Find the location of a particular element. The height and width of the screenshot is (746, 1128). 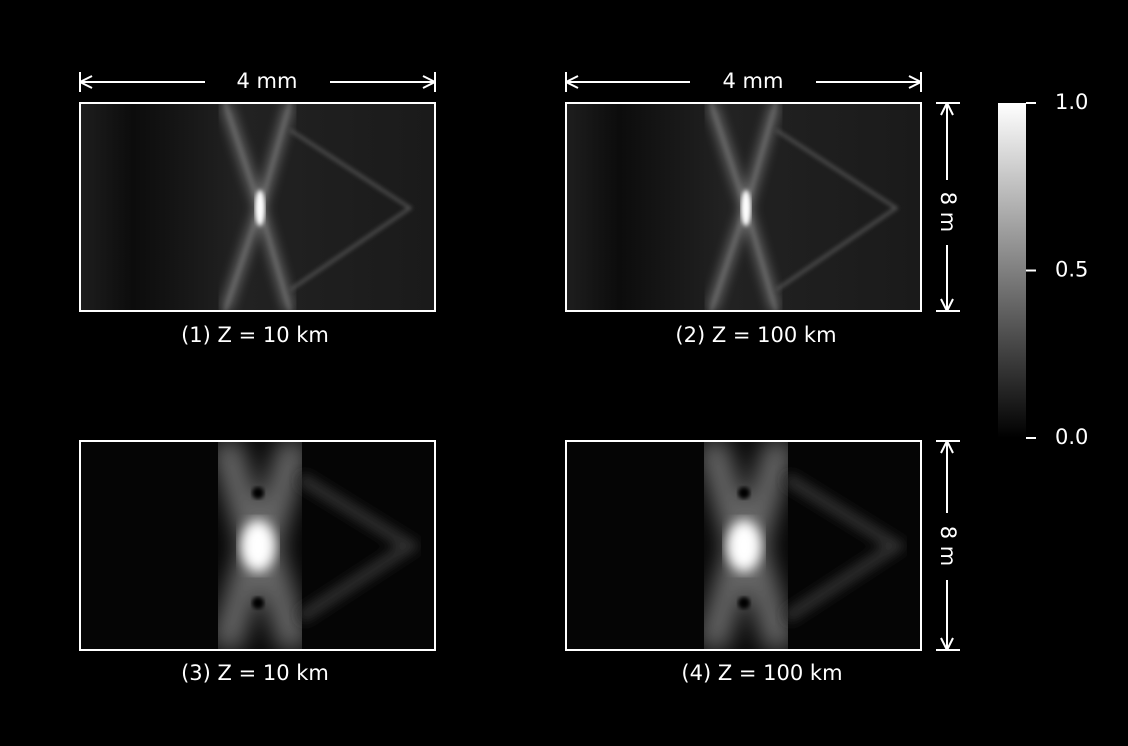

colorbar is located at coordinates (1012, 270).